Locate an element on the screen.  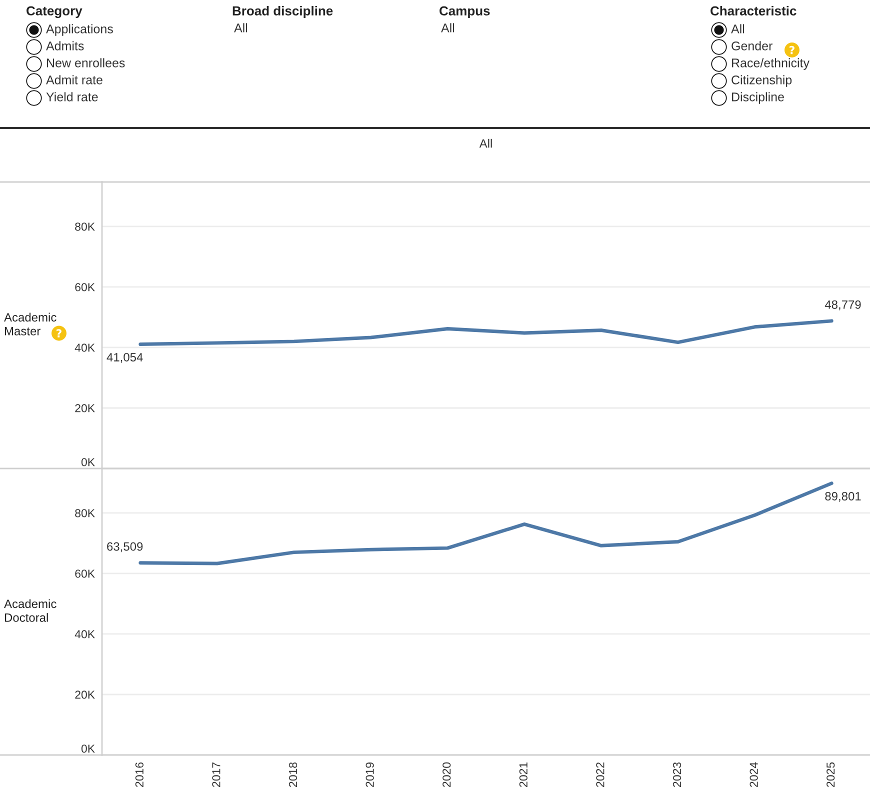
data-label: 63,509 is located at coordinates (125, 547).